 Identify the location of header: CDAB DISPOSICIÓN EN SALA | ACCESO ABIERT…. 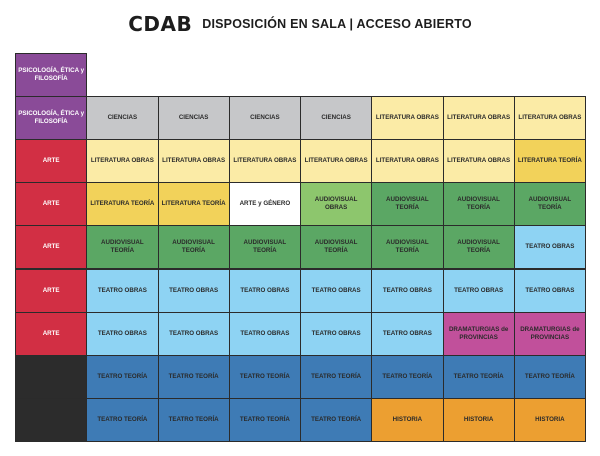
(300, 24).